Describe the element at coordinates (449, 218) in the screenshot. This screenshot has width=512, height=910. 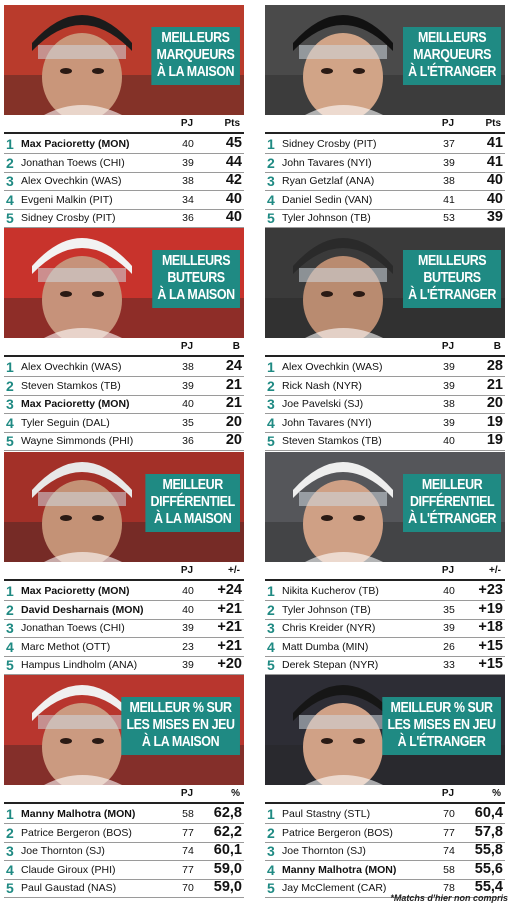
I see `games-played: 53` at that location.